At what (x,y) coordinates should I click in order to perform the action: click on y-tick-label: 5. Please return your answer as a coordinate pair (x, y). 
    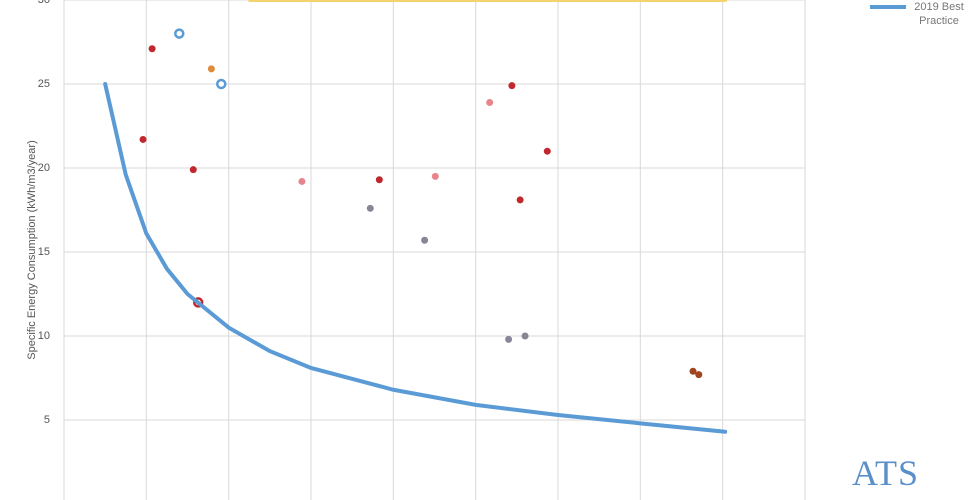
    Looking at the image, I should click on (47, 420).